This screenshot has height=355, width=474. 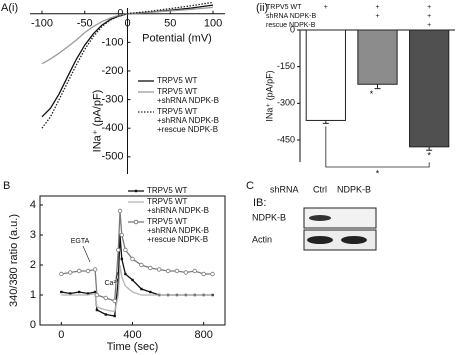 What do you see at coordinates (250, 186) in the screenshot?
I see `panel-label: C` at bounding box center [250, 186].